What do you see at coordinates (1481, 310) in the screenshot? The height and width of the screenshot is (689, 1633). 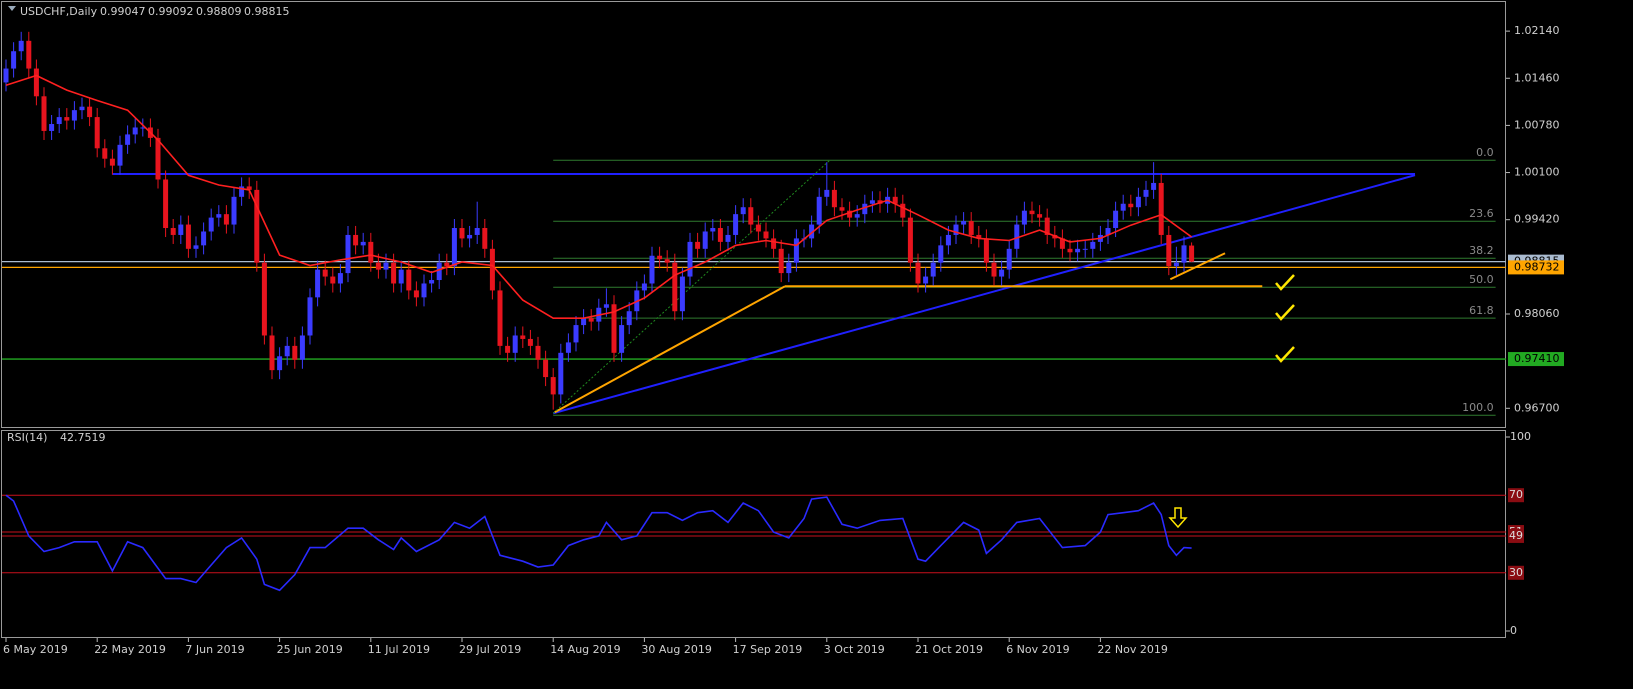 I see `fib-label: 61.8` at bounding box center [1481, 310].